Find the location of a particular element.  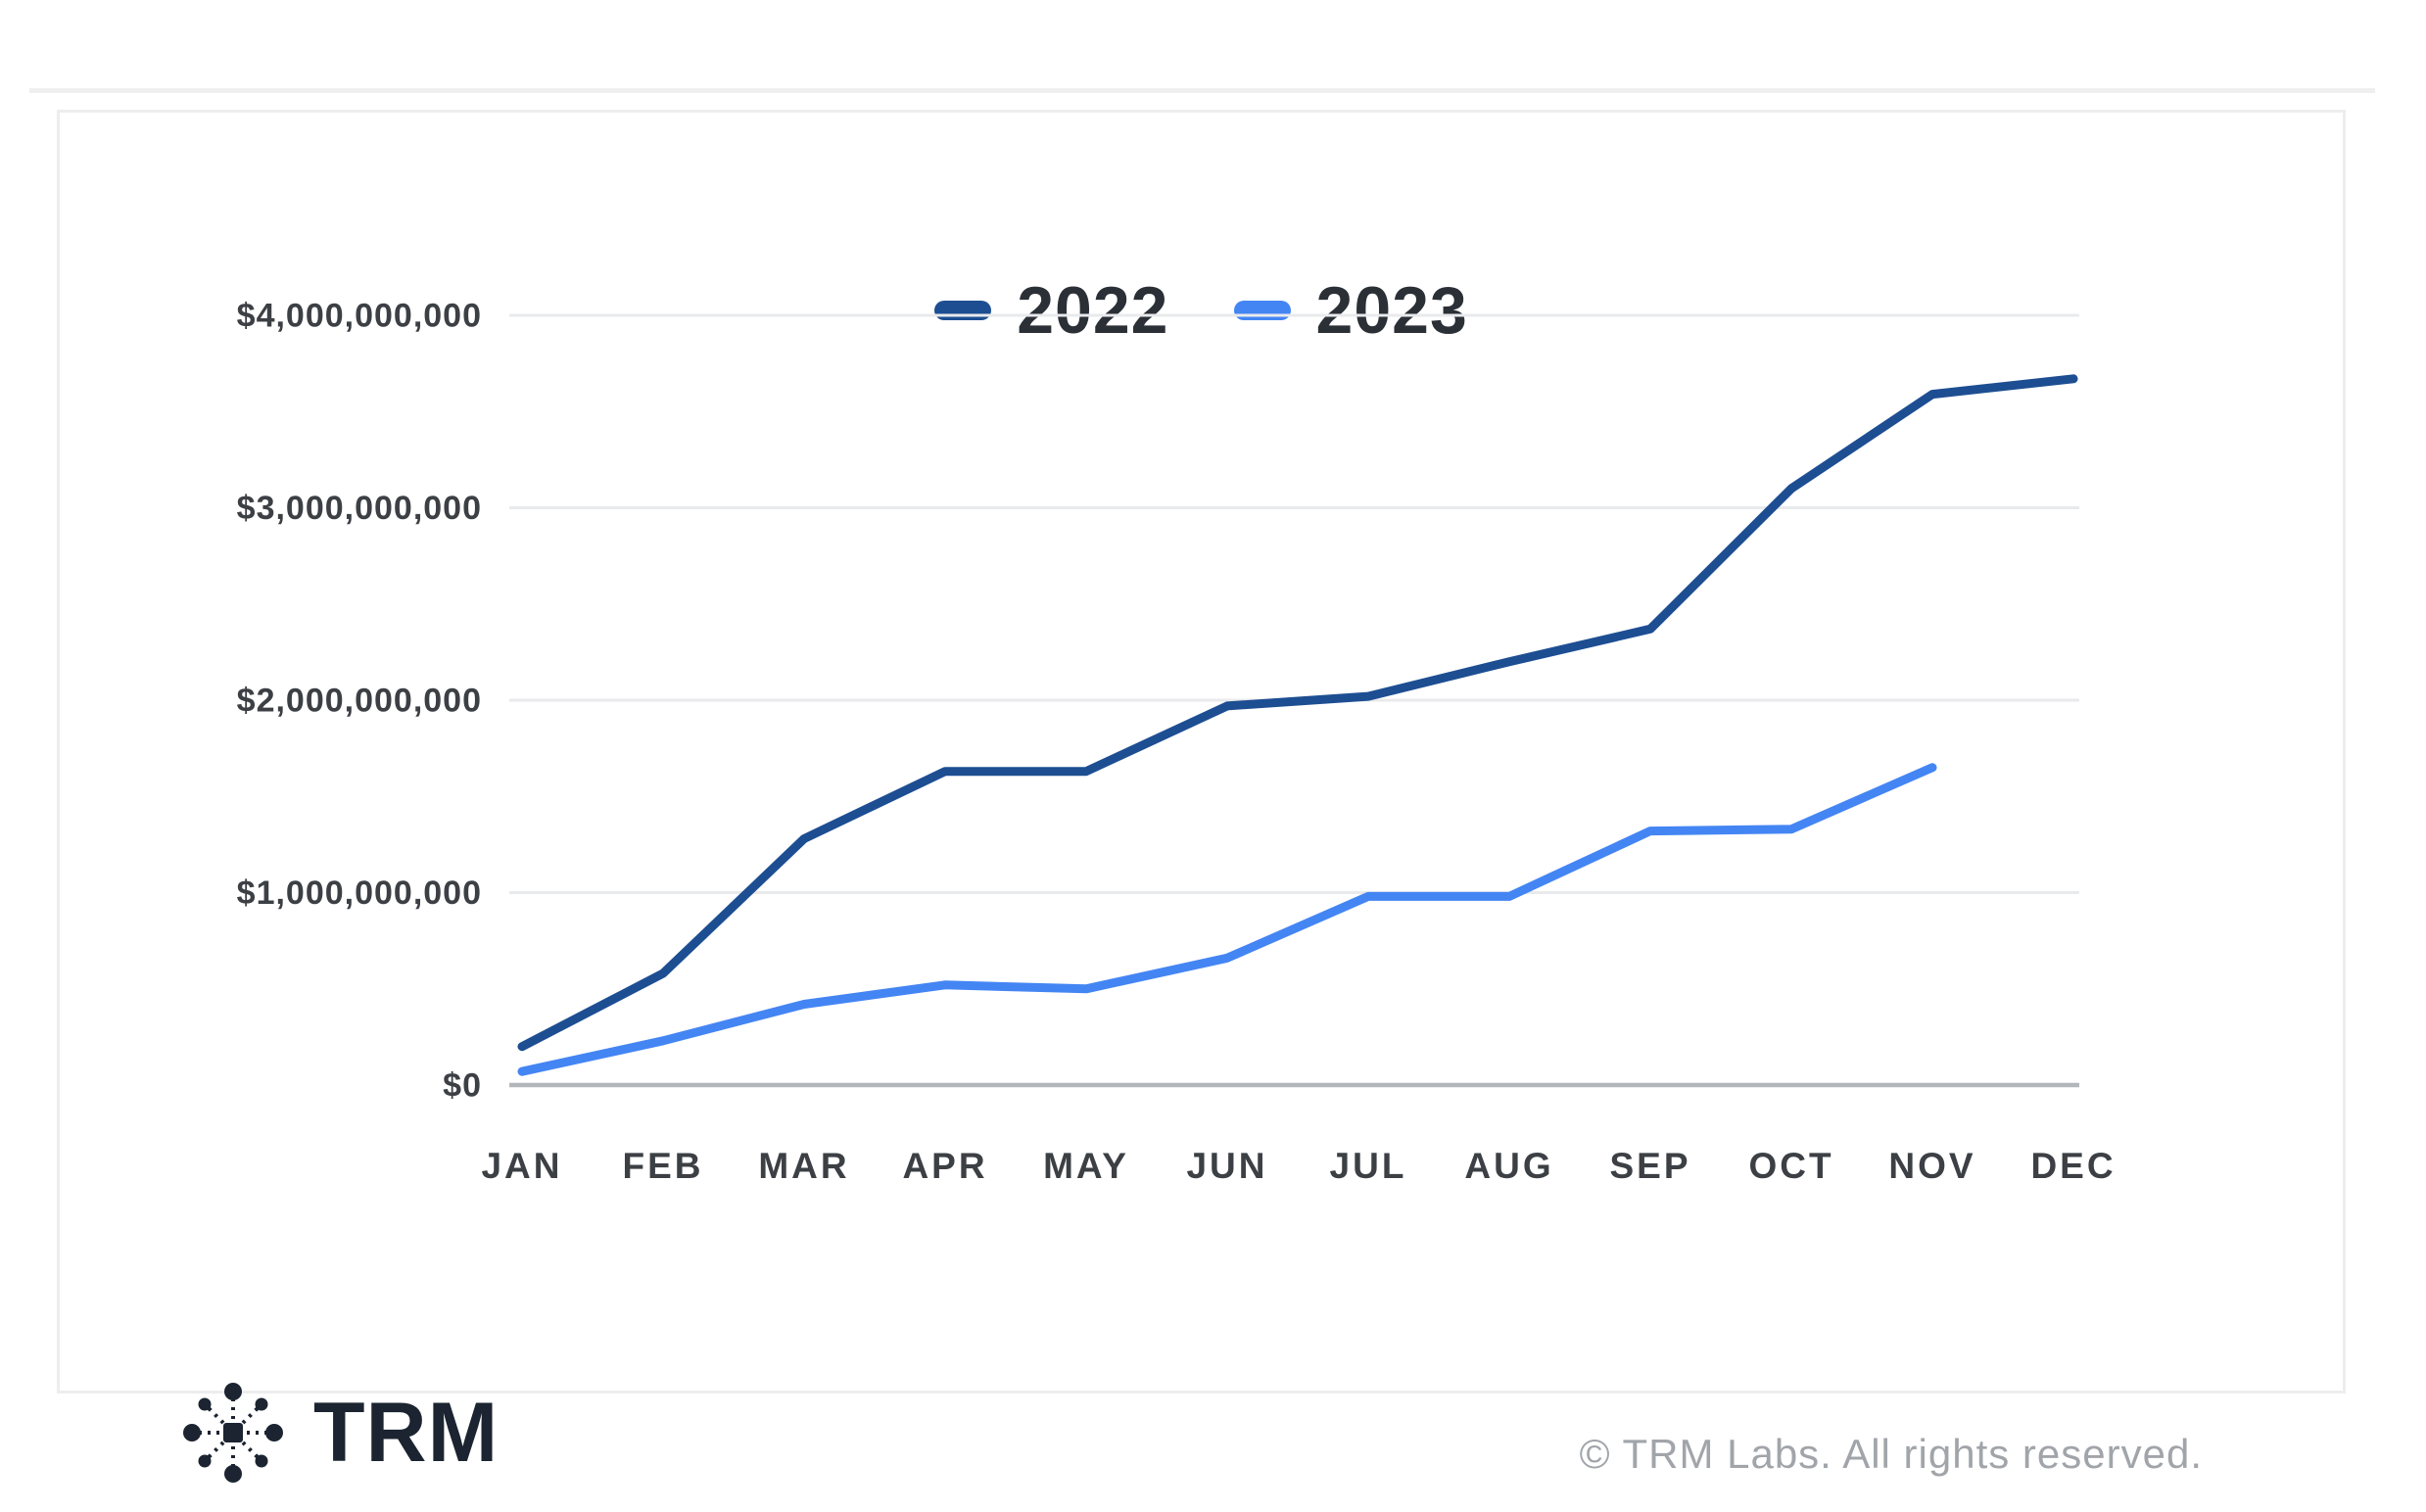

legend-swatch-2023 is located at coordinates (1262, 310).